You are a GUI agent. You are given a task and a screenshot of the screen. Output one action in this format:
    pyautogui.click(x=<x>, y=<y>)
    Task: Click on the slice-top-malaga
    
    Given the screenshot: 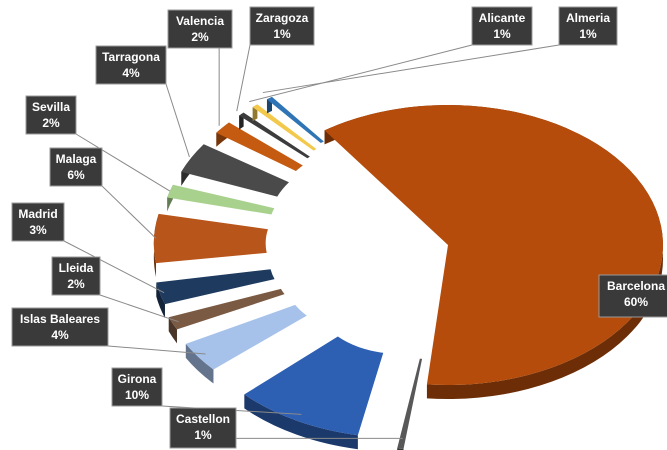 What is the action you would take?
    pyautogui.click(x=210, y=238)
    